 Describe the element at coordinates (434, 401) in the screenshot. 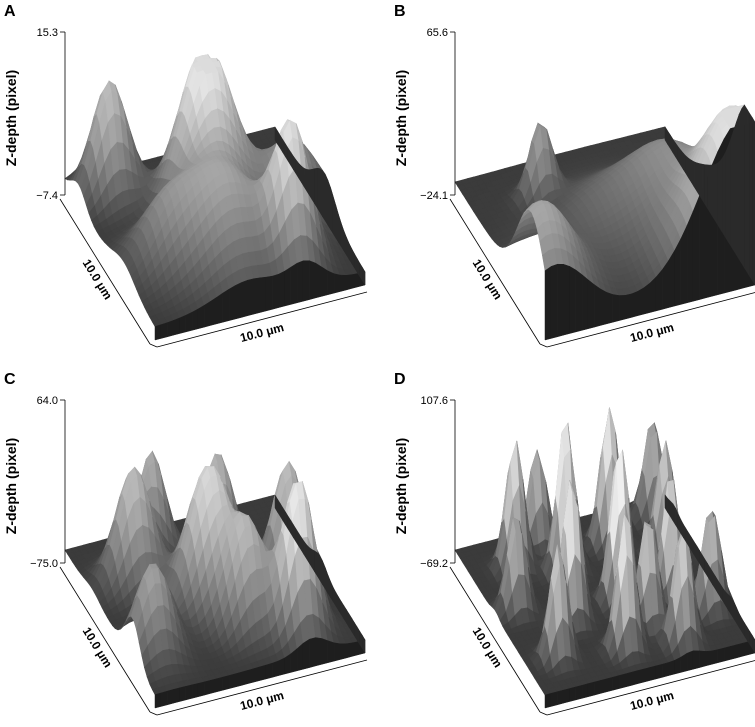

I see `z-max-tick-label: 107.6` at that location.